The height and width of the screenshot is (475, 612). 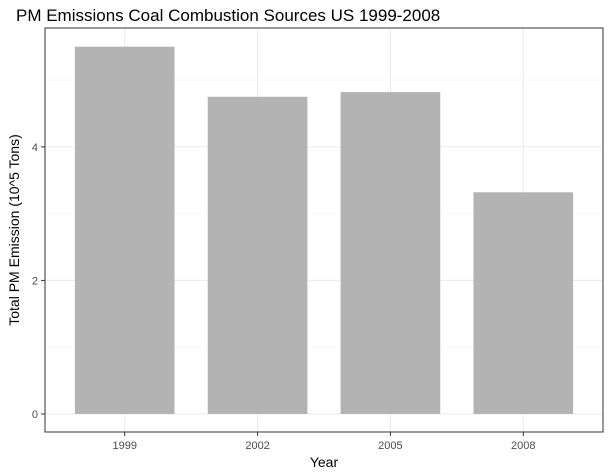 What do you see at coordinates (35, 148) in the screenshot?
I see `y-tick-label: 4` at bounding box center [35, 148].